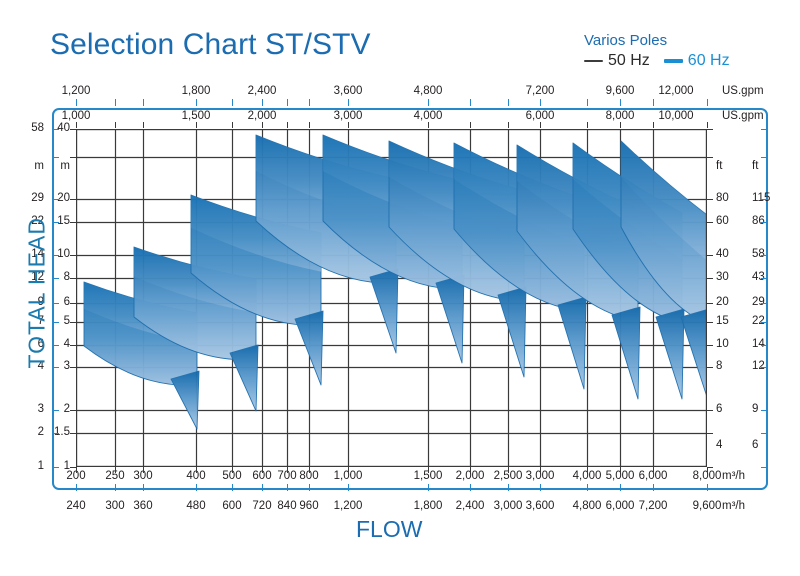  I want to click on tick-bottom-inner-16: 8,000, so click(707, 476).